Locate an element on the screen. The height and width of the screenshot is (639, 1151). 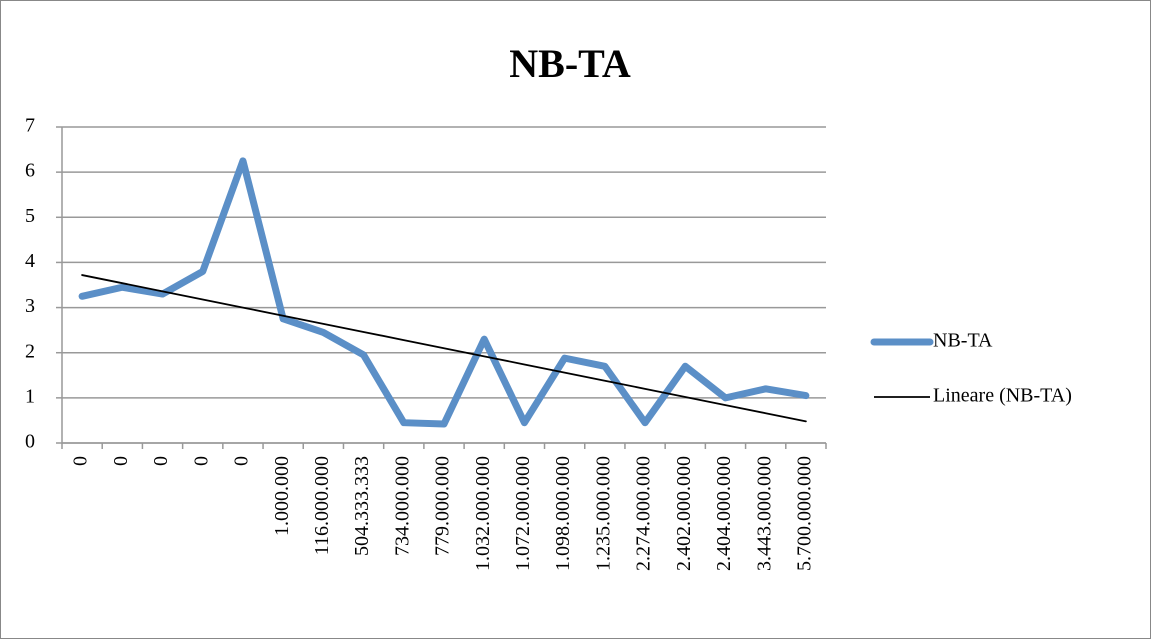
chart-title: NB-TA is located at coordinates (570, 63).